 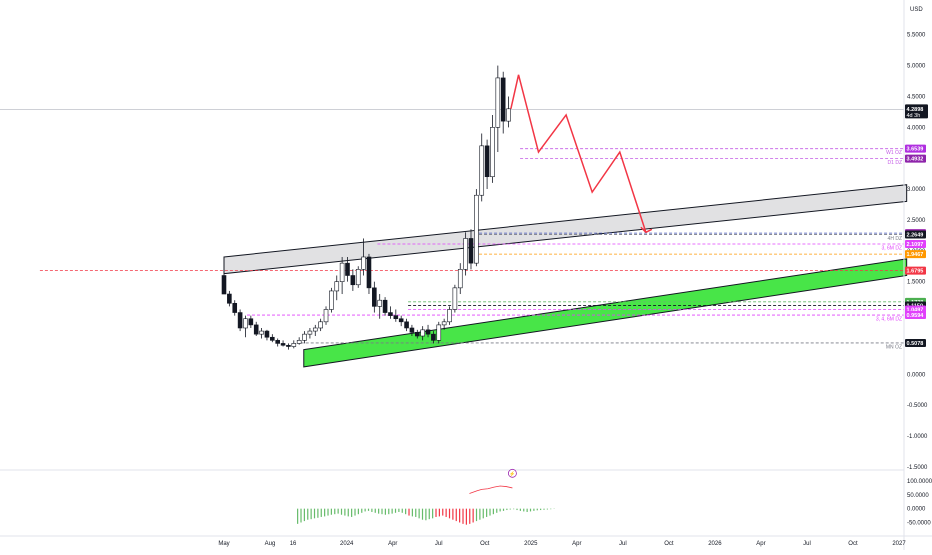 I want to click on last-price-countdown: 4d 3h, so click(x=914, y=116).